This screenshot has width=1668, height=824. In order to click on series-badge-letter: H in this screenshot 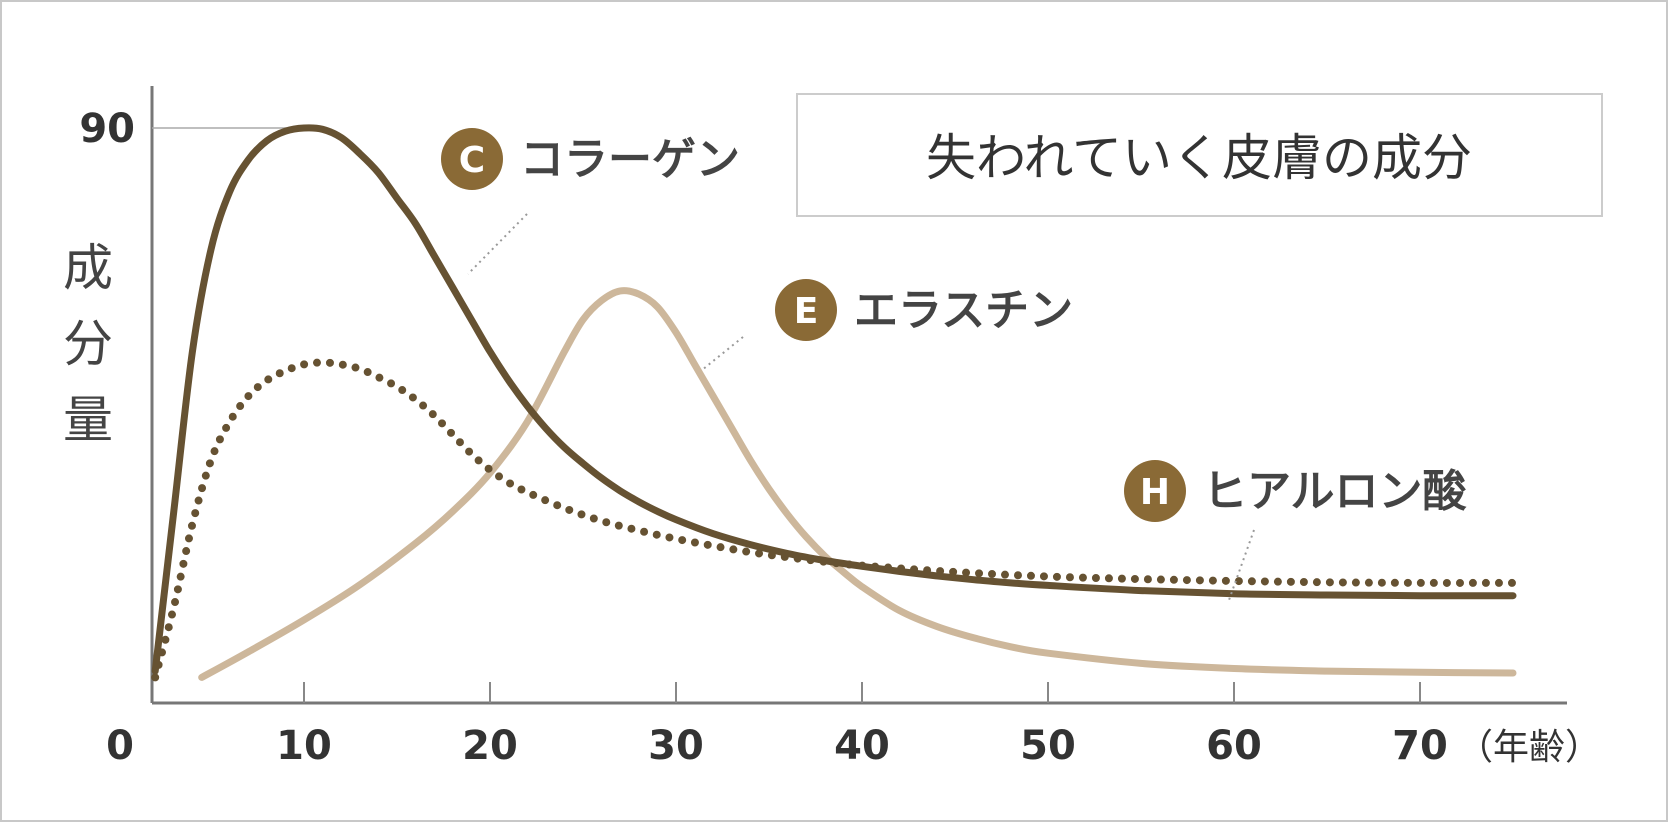, I will do `click(1155, 492)`.